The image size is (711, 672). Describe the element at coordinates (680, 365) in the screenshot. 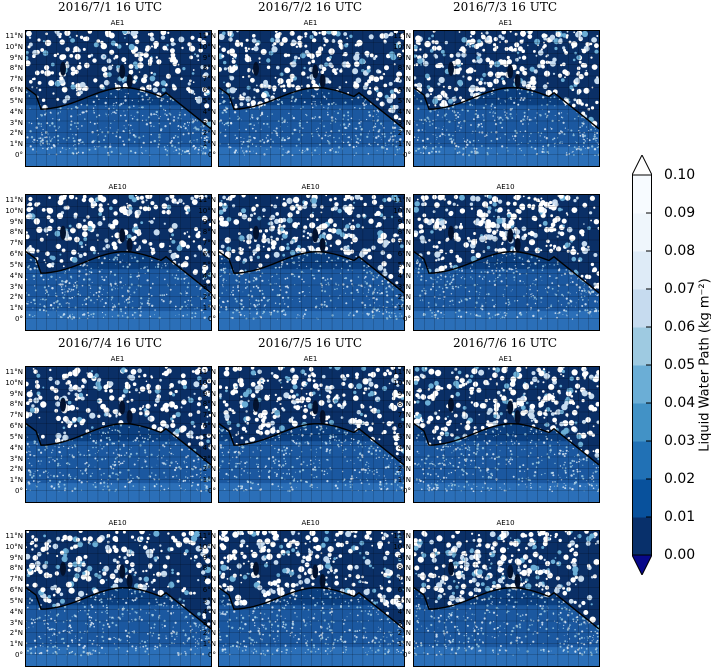

I see `colorbar-tick-label: 0.05` at that location.